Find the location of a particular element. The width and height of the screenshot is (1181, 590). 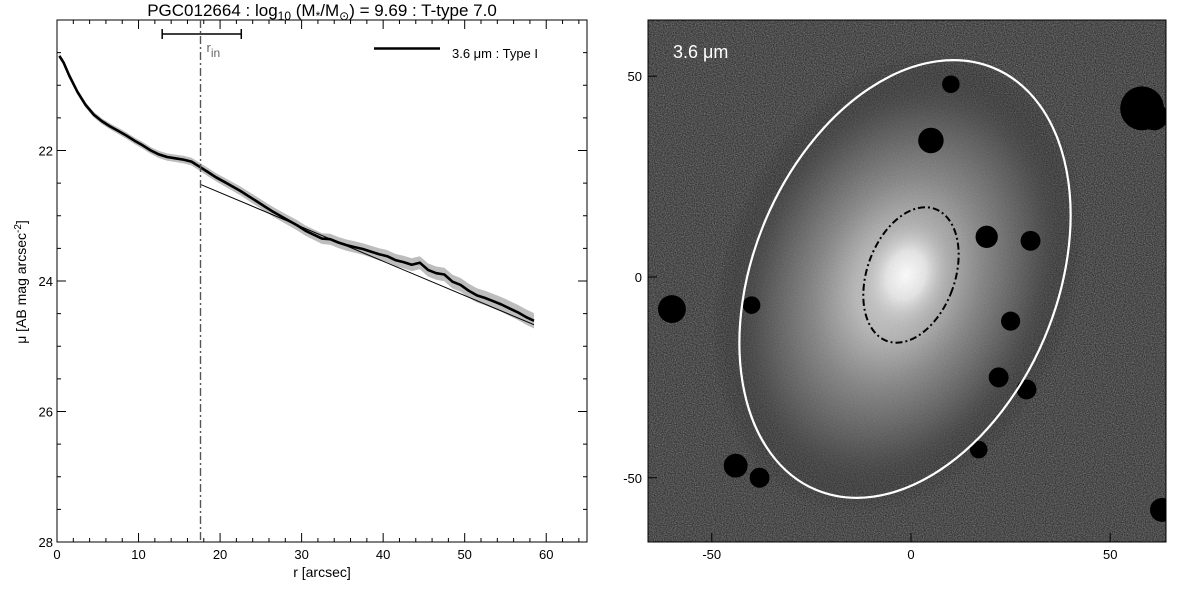

x-tick-label: 0 is located at coordinates (56, 554).